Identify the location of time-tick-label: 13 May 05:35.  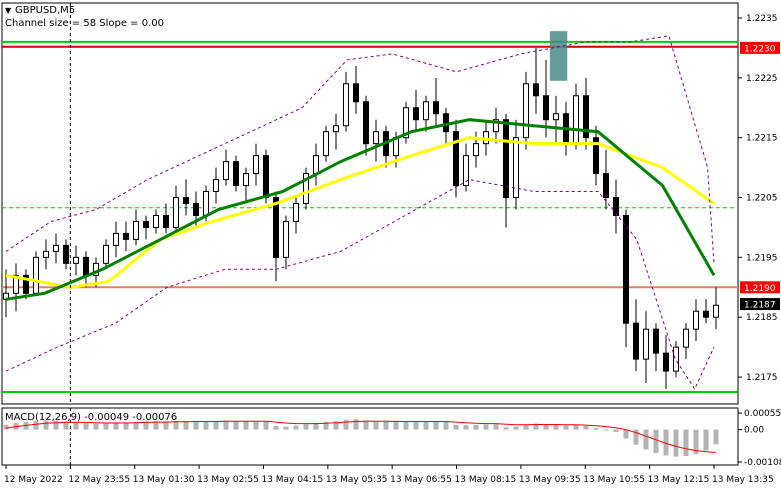
(357, 480).